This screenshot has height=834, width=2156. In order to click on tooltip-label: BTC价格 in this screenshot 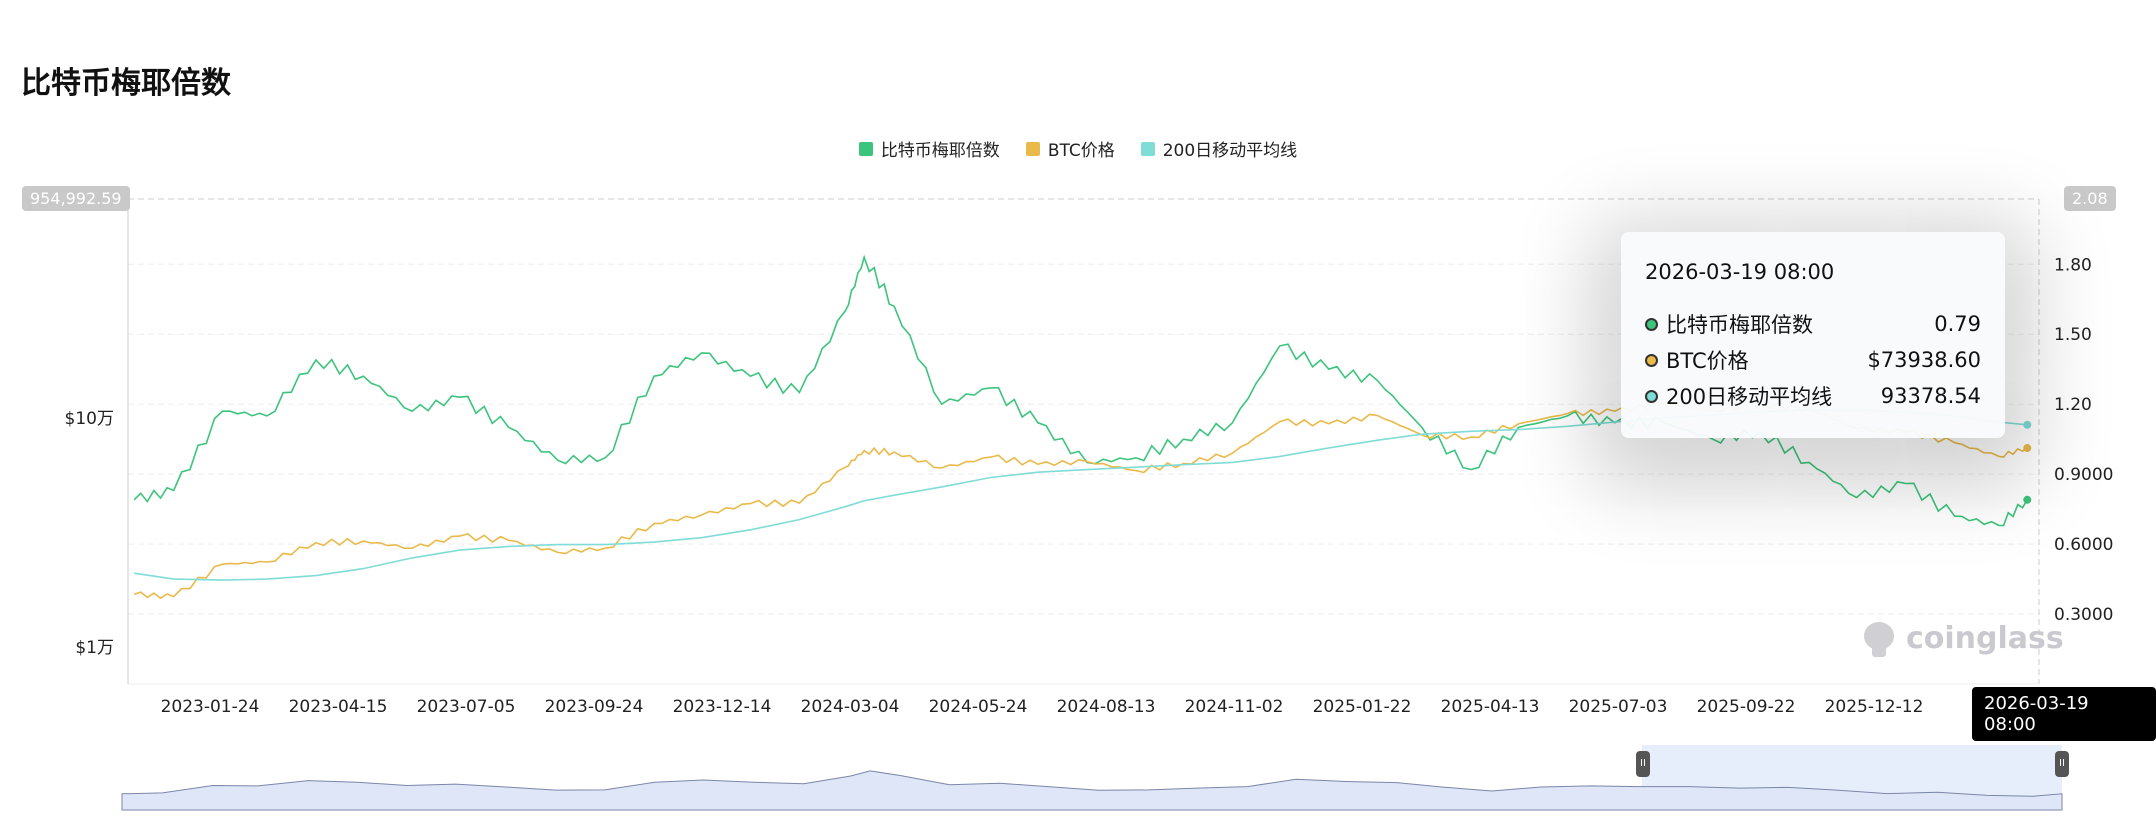, I will do `click(1707, 361)`.